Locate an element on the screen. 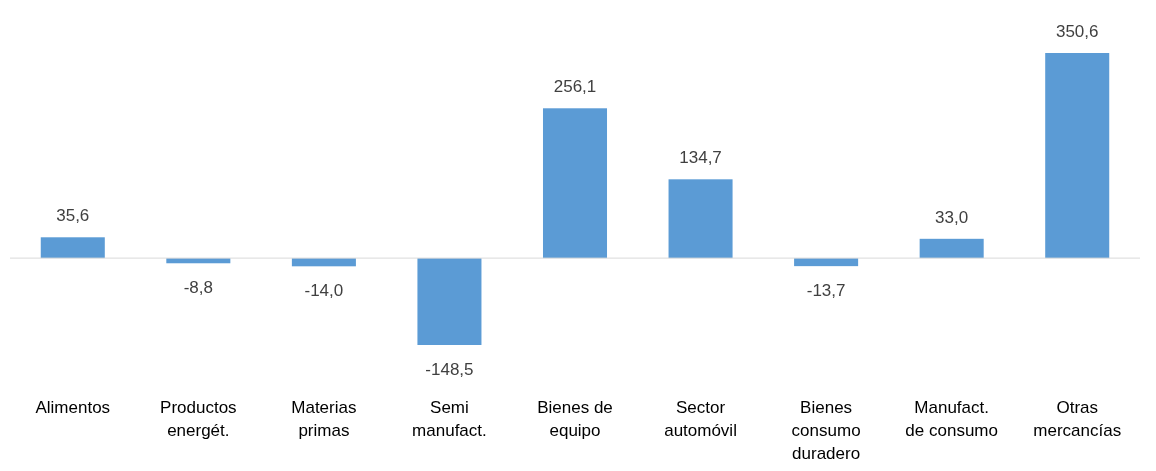 This screenshot has width=1156, height=471. data-label: 35,6 is located at coordinates (73, 216).